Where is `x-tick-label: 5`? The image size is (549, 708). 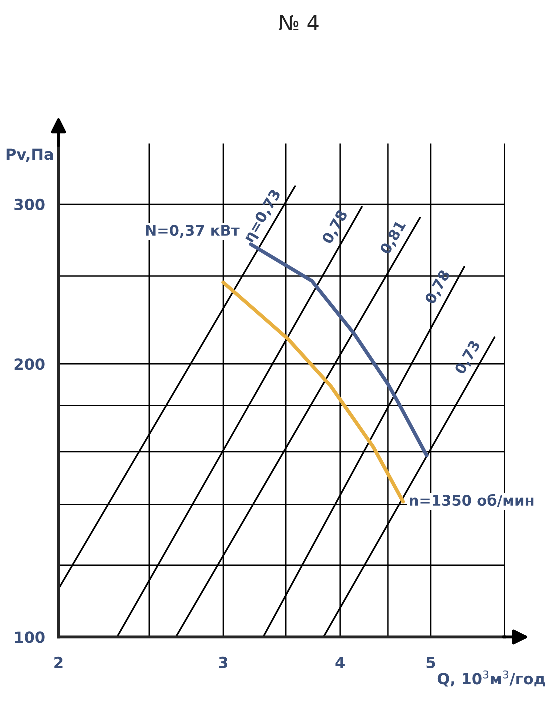 x-tick-label: 5 is located at coordinates (431, 662).